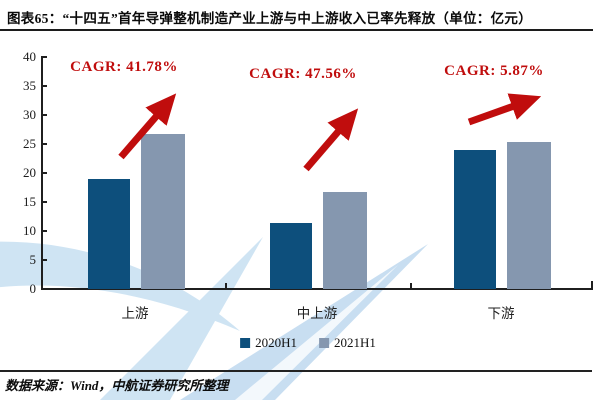 The width and height of the screenshot is (600, 400). I want to click on legend-item-2020H1: 2020H1, so click(268, 343).